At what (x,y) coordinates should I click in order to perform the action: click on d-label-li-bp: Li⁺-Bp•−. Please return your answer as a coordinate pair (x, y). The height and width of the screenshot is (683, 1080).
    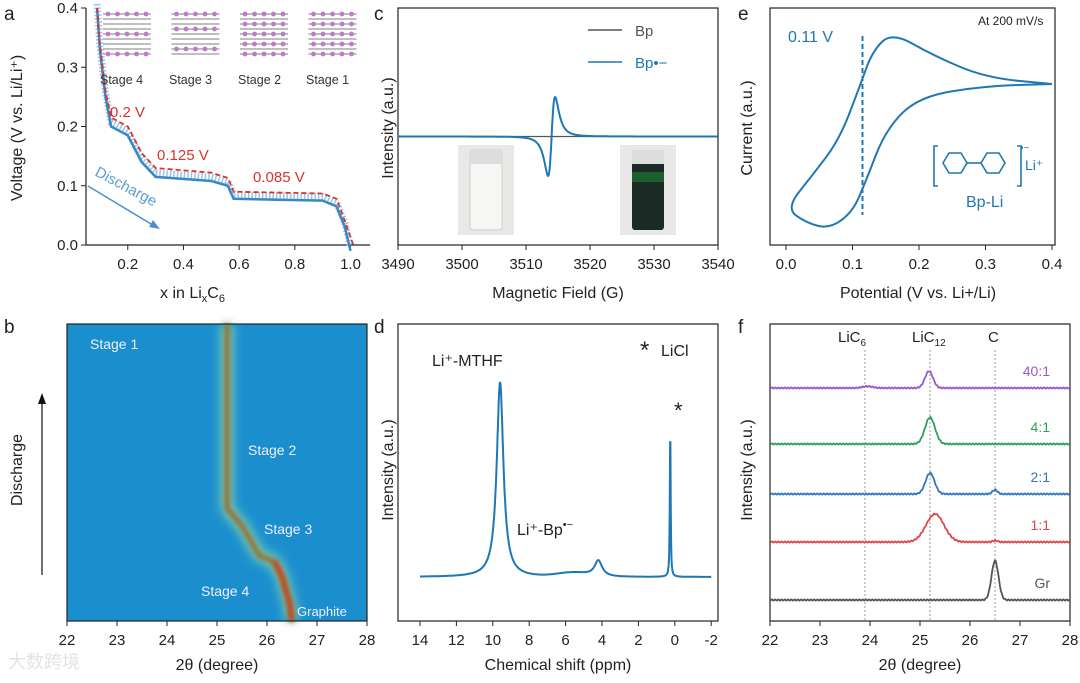
    Looking at the image, I should click on (545, 529).